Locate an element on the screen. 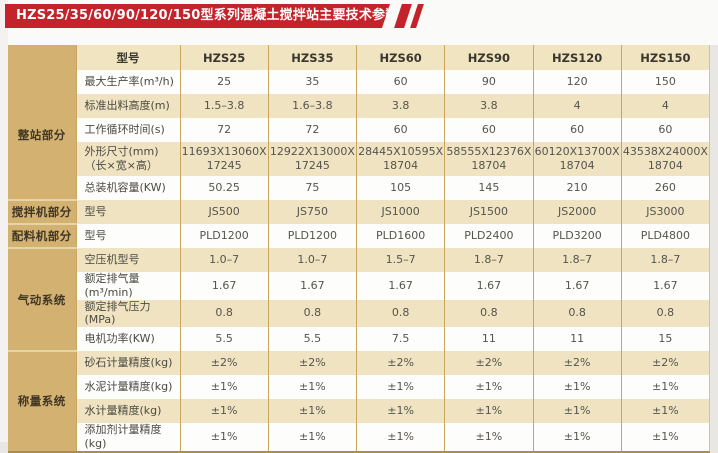 Image resolution: width=718 pixels, height=453 pixels. value-cell: JS3000 is located at coordinates (665, 212).